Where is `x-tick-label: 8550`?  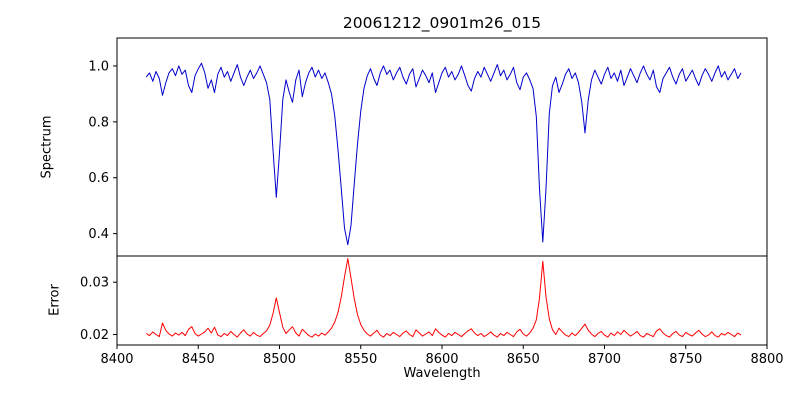
x-tick-label: 8550 is located at coordinates (360, 359).